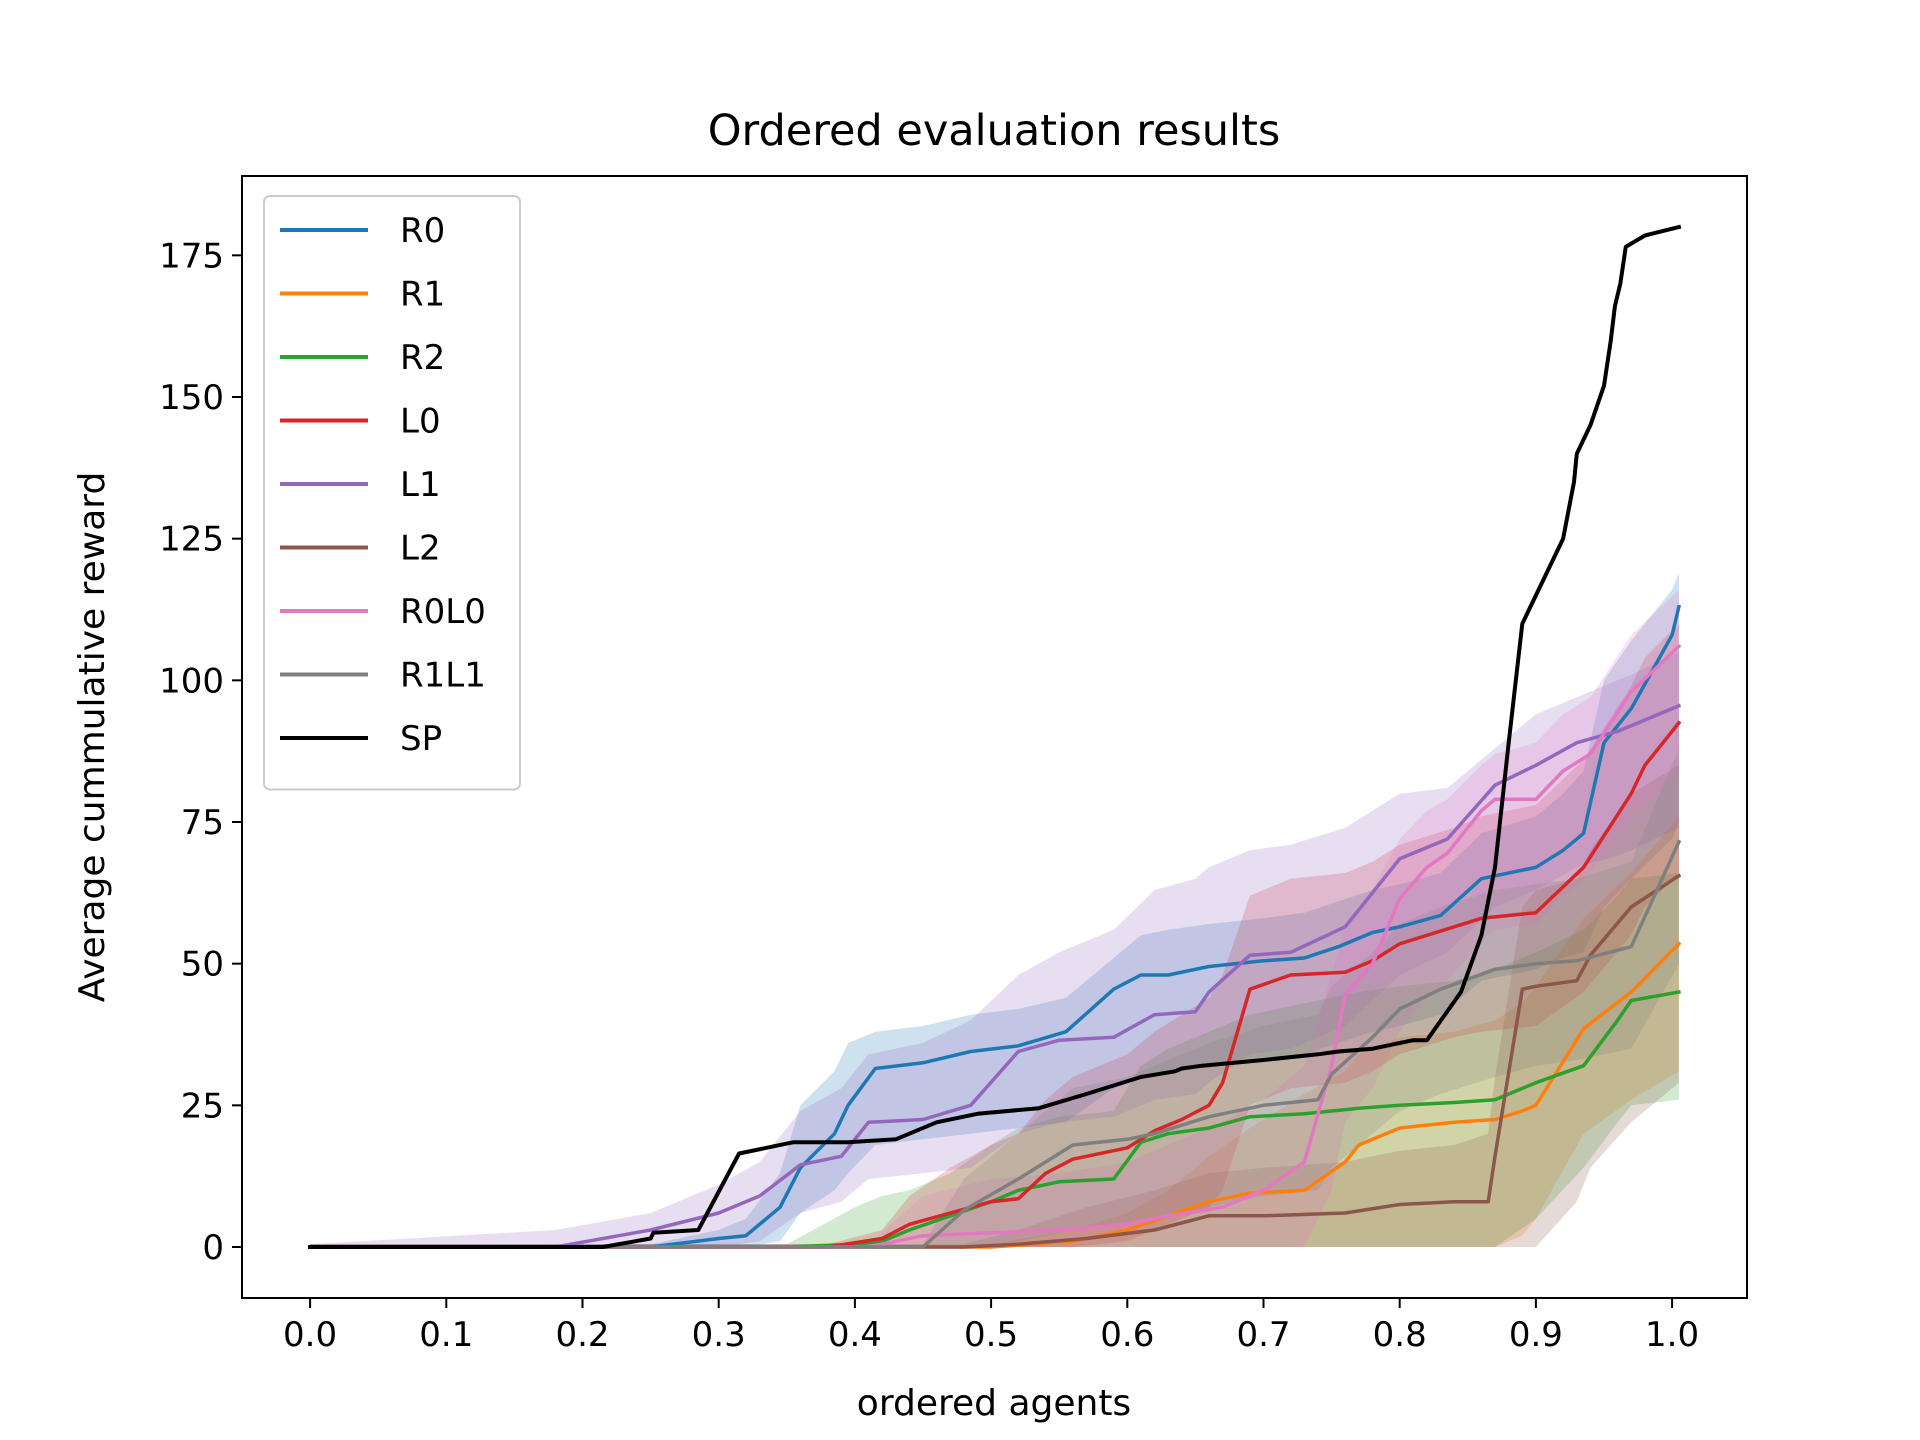  Describe the element at coordinates (310, 1335) in the screenshot. I see `x-tick-label: 0.0` at that location.